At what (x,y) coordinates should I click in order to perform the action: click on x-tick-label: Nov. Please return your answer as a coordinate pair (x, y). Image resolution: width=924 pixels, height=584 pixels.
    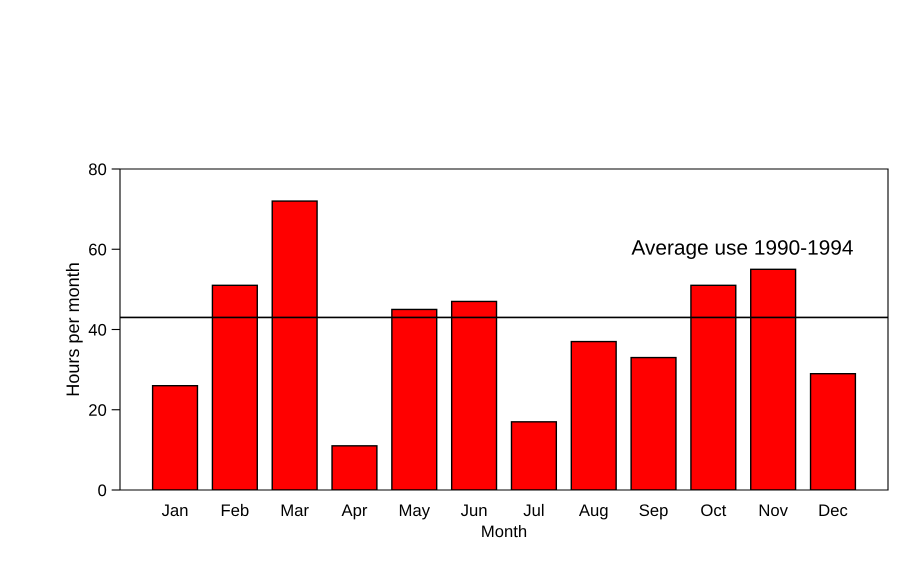
    Looking at the image, I should click on (774, 510).